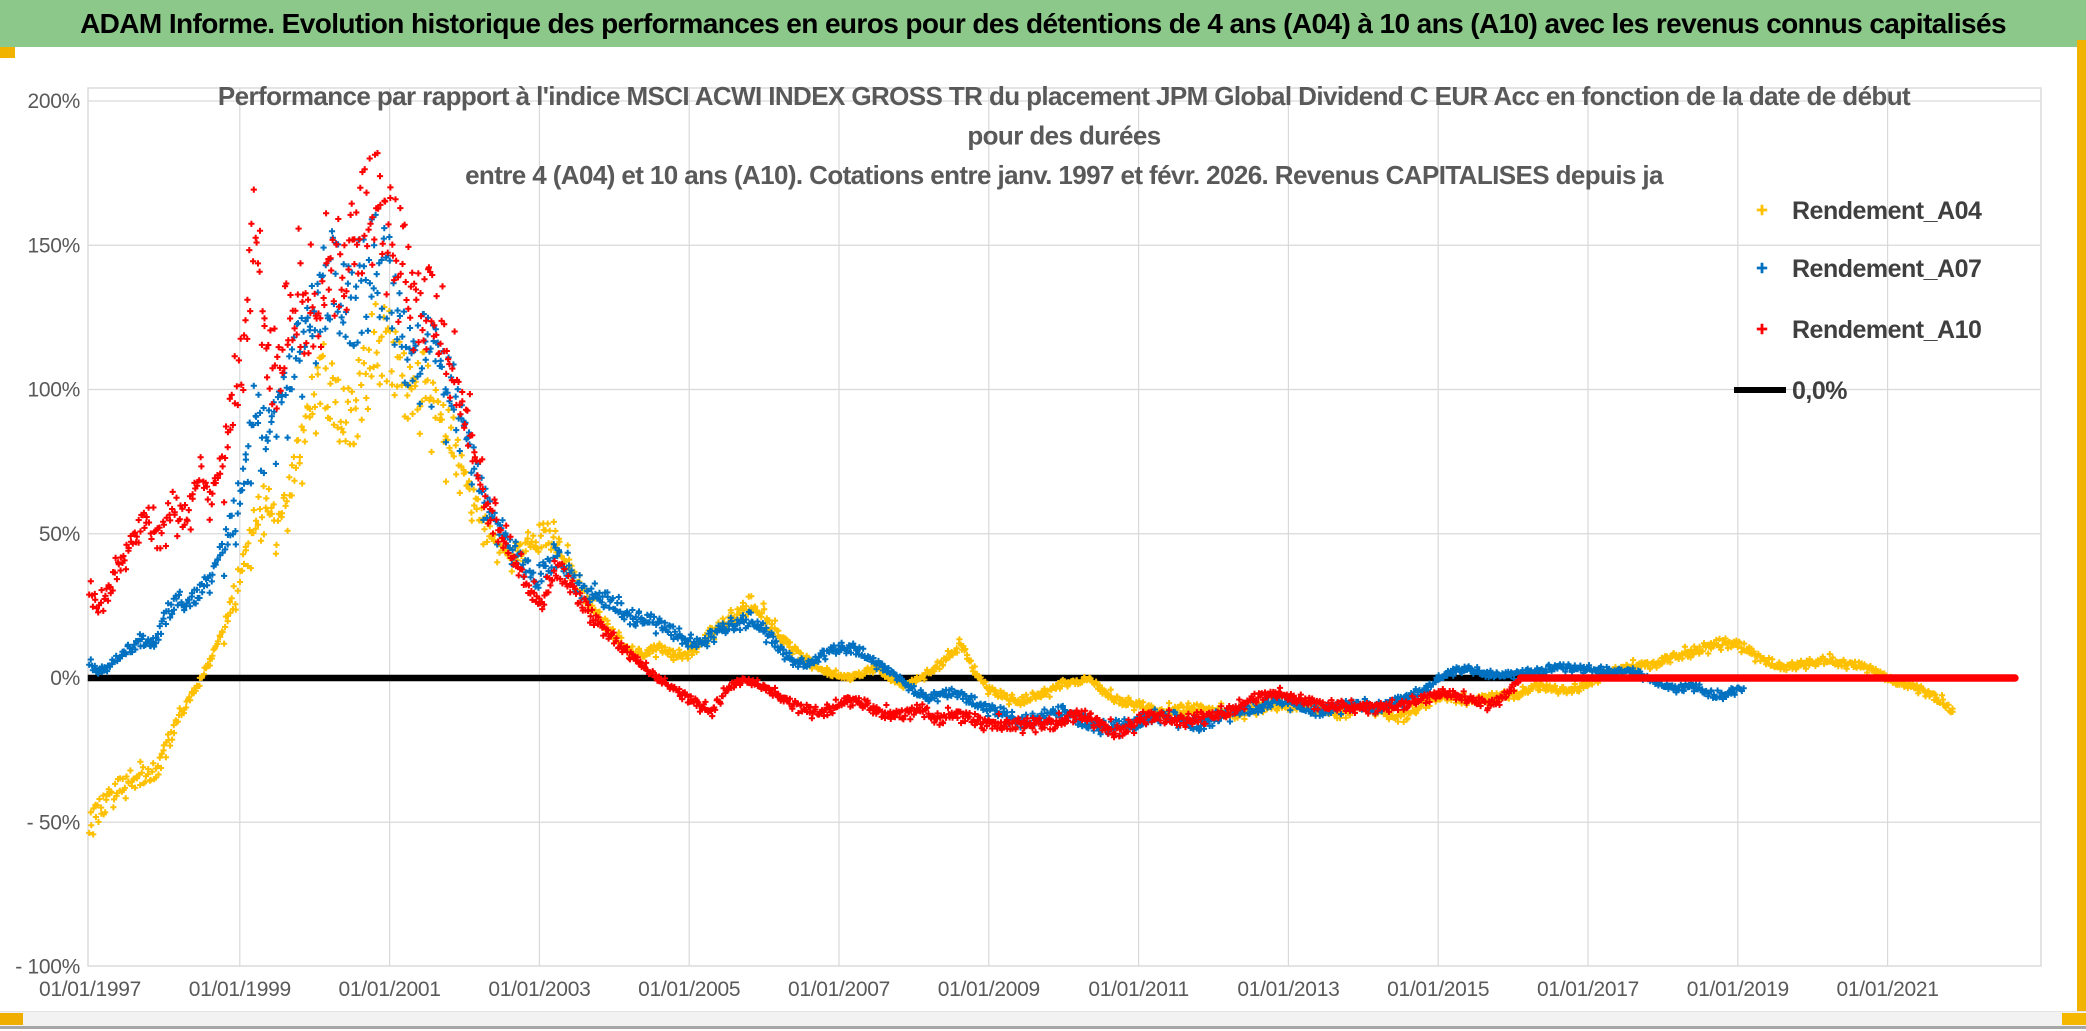 This screenshot has height=1031, width=2086. What do you see at coordinates (390, 989) in the screenshot?
I see `x-axis-label: 01/01/2001` at bounding box center [390, 989].